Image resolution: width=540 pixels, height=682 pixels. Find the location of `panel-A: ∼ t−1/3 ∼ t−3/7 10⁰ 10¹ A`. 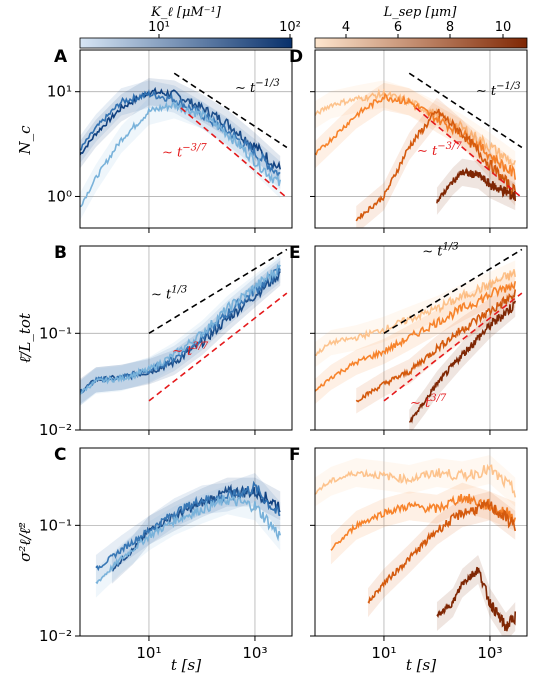

panel-A: ∼ t−1/3 ∼ t−3/7 10⁰ 10¹ A is located at coordinates (170, 140).